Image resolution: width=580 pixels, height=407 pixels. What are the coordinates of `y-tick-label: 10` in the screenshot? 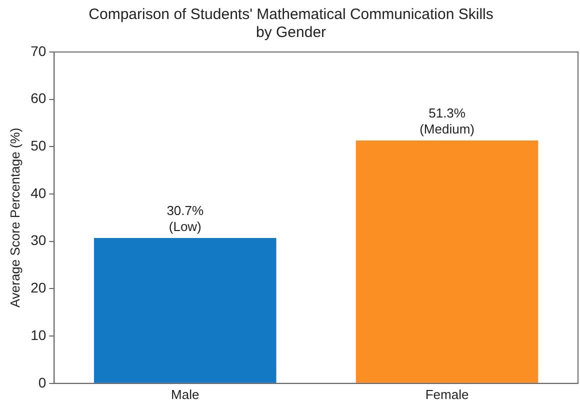 It's located at (38, 334).